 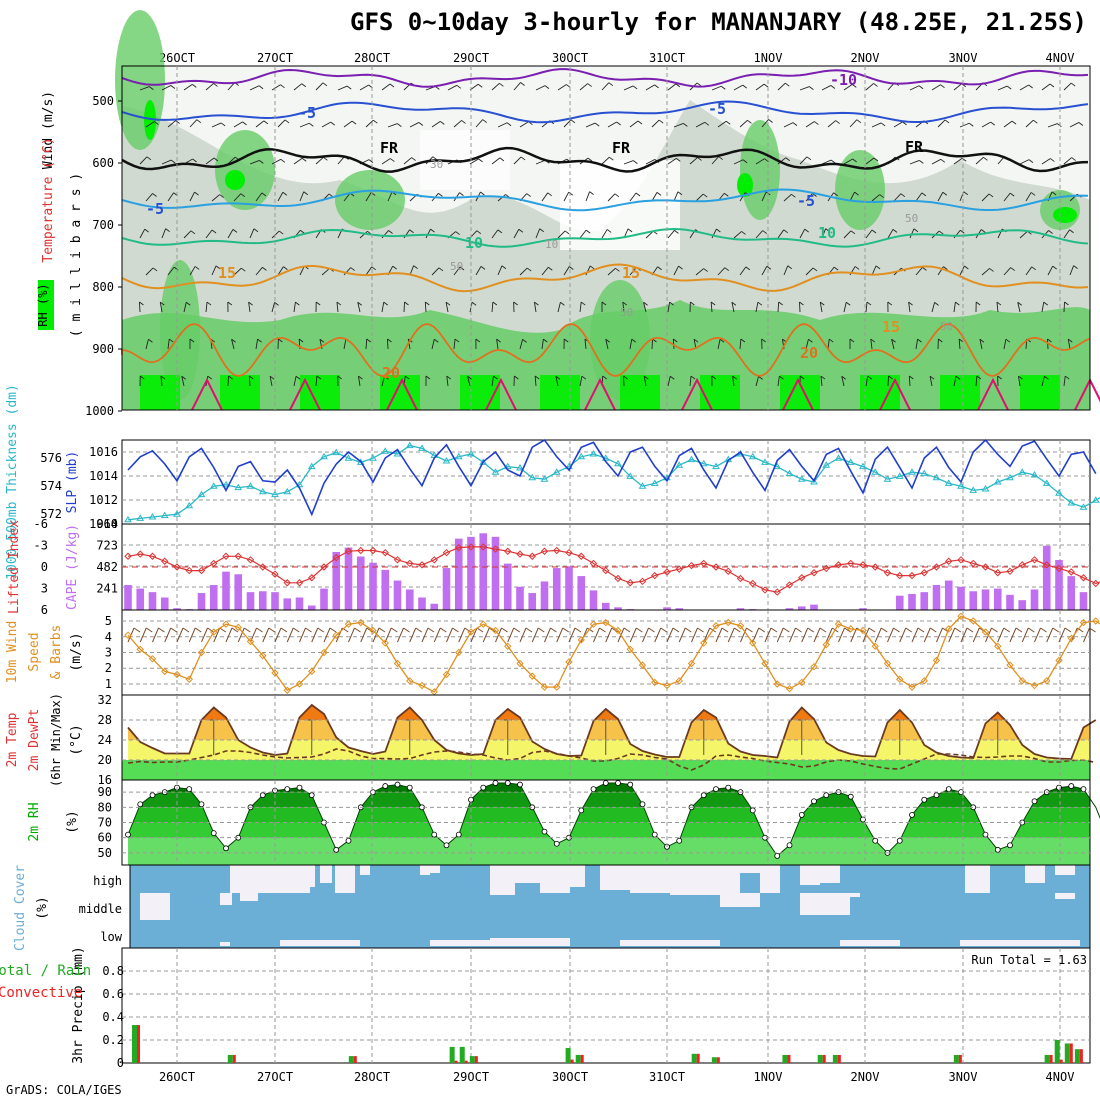 I want to click on rh-cell-high, so click(x=480, y=392).